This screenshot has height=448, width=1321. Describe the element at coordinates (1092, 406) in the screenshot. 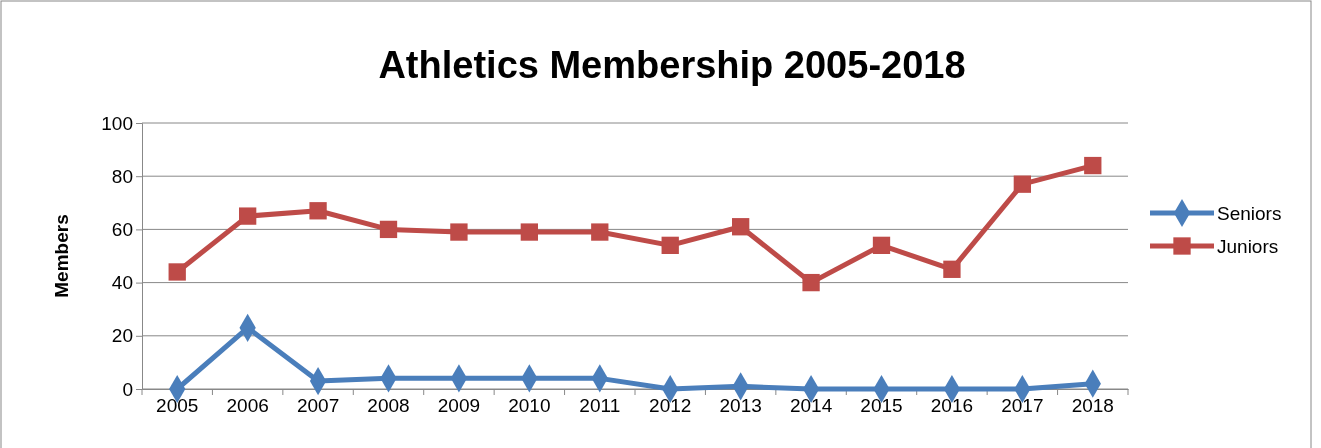

I see `x-tick-label: 2018` at that location.